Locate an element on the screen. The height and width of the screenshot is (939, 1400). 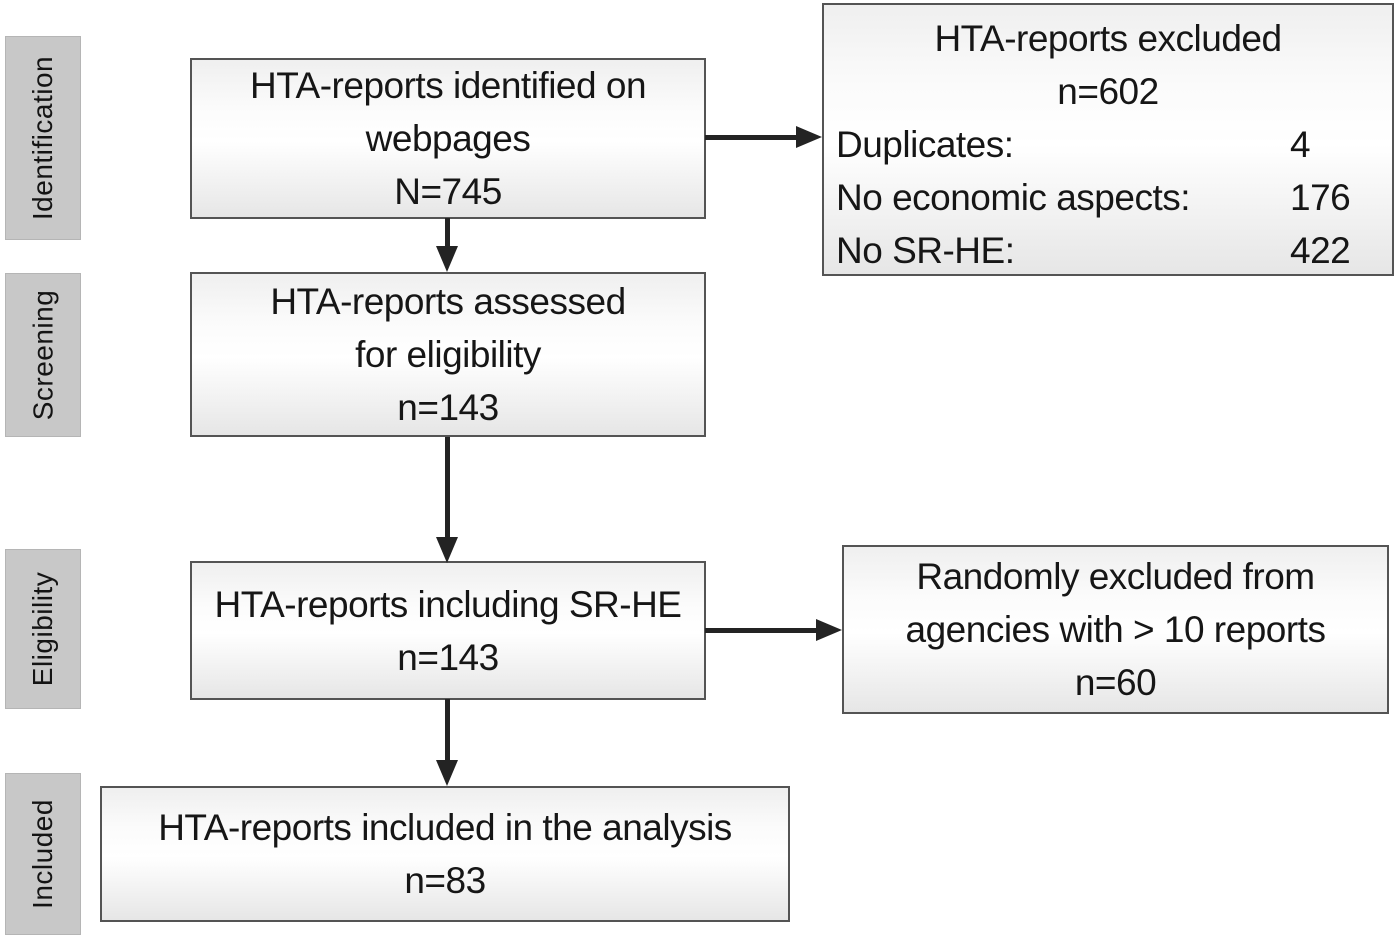
stage-label-included: Included is located at coordinates (43, 854).